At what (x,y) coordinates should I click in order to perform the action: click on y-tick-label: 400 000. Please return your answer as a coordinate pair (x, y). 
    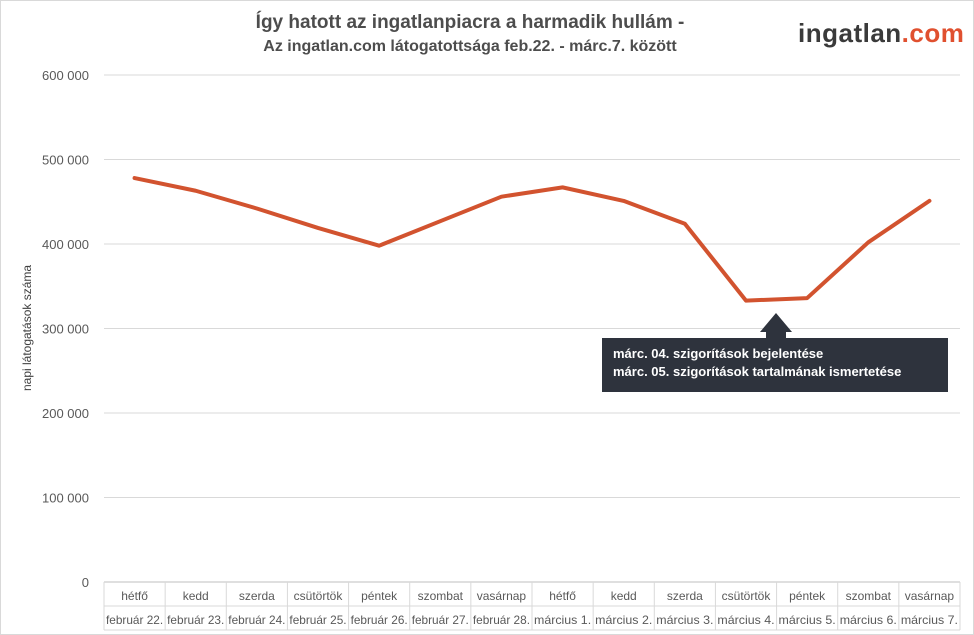
    Looking at the image, I should click on (65, 244).